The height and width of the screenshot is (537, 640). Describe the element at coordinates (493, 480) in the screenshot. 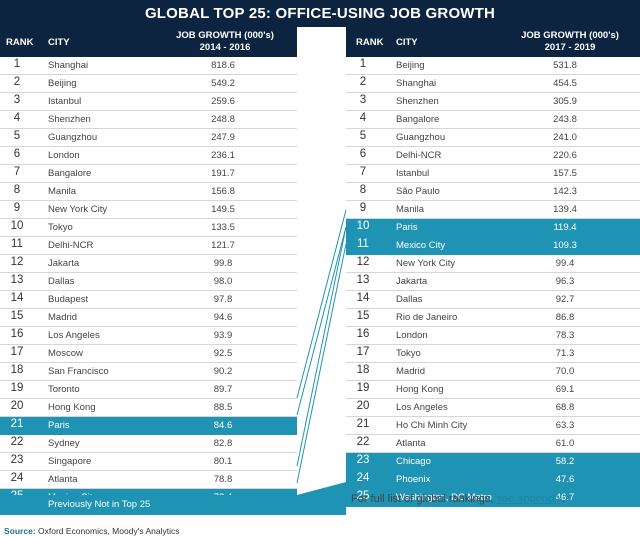

I see `table-row: 24 Phoenix 47.6` at that location.